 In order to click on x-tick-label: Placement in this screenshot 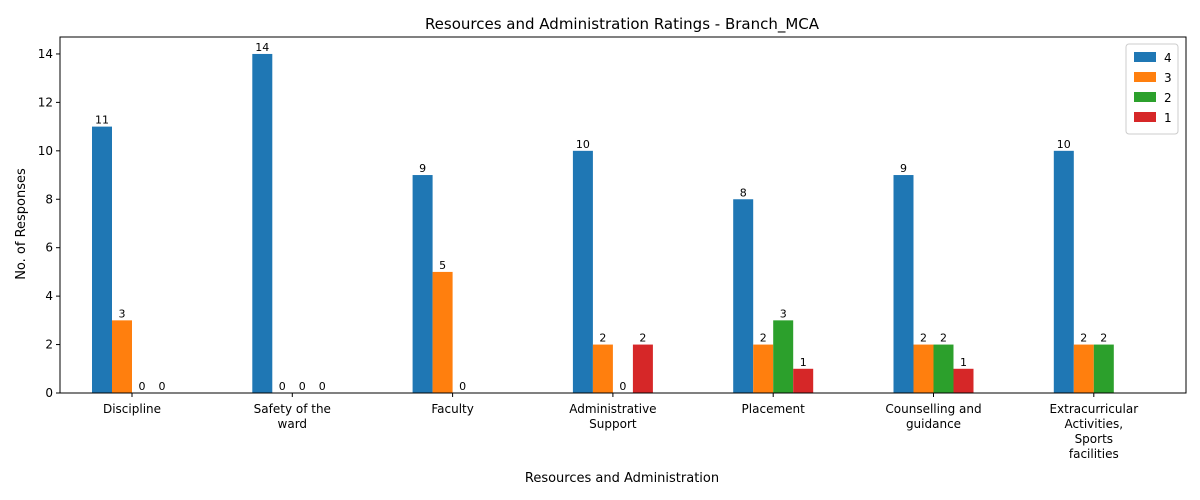, I will do `click(774, 409)`.